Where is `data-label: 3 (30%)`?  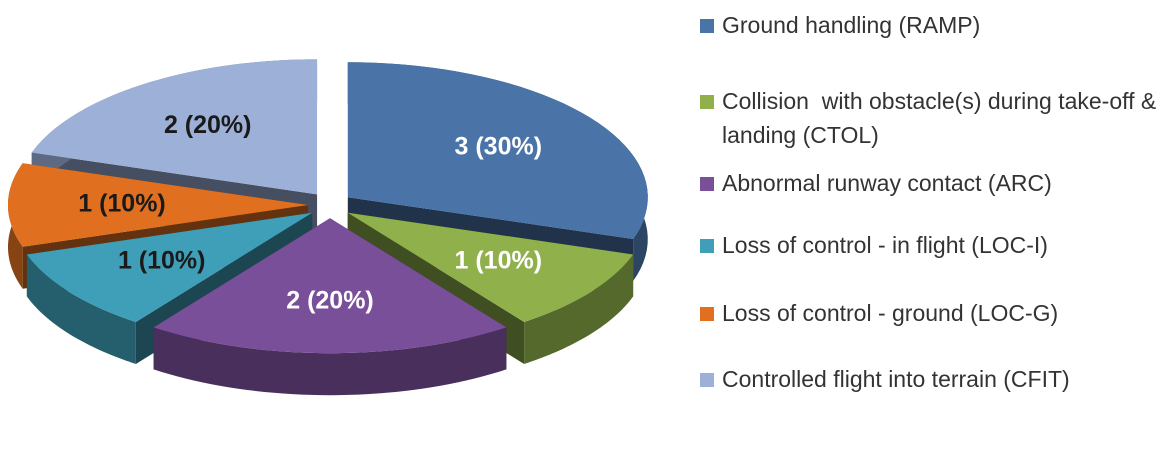 data-label: 3 (30%) is located at coordinates (499, 147).